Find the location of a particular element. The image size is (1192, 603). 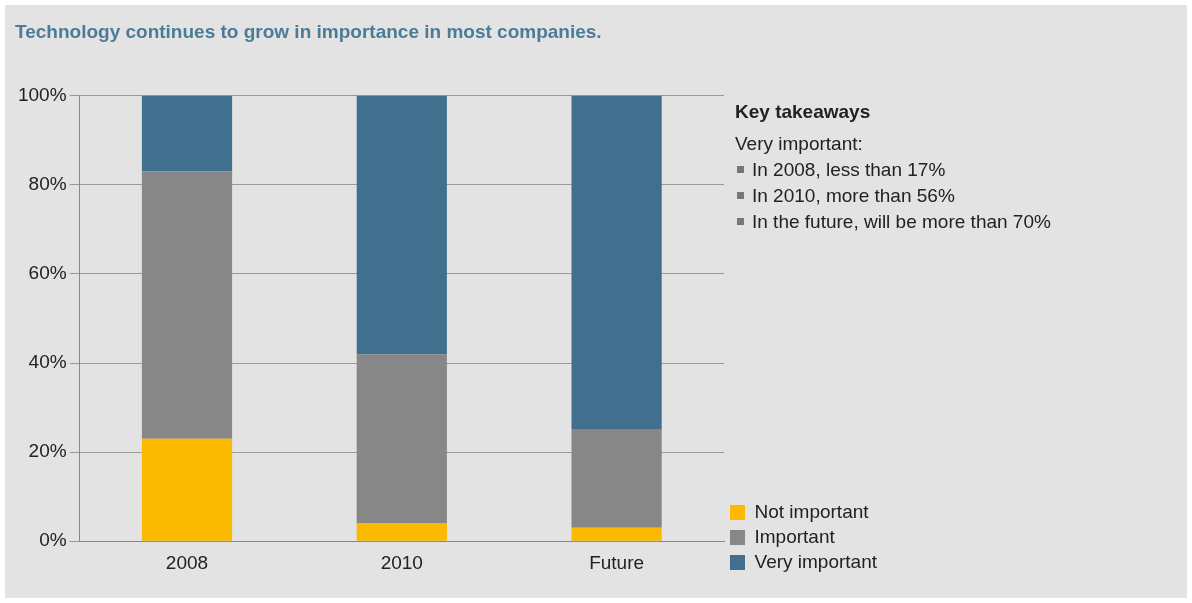

x-tick-label: 2010 is located at coordinates (401, 562).